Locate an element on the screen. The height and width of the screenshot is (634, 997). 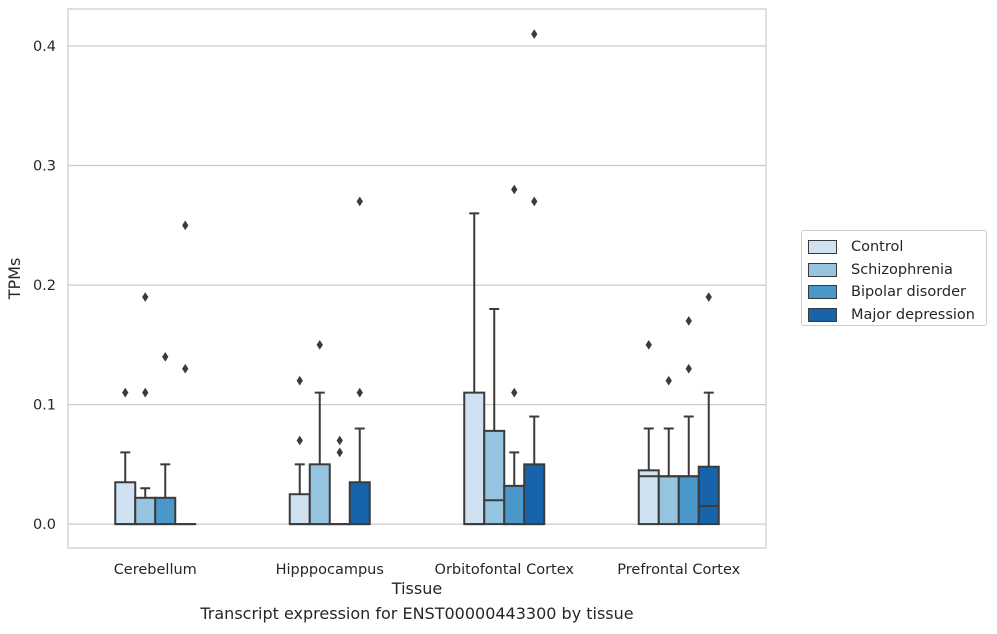
y-tick-labels: 0.0 0.1 0.2 0.3 0.4 is located at coordinates (44, 286).